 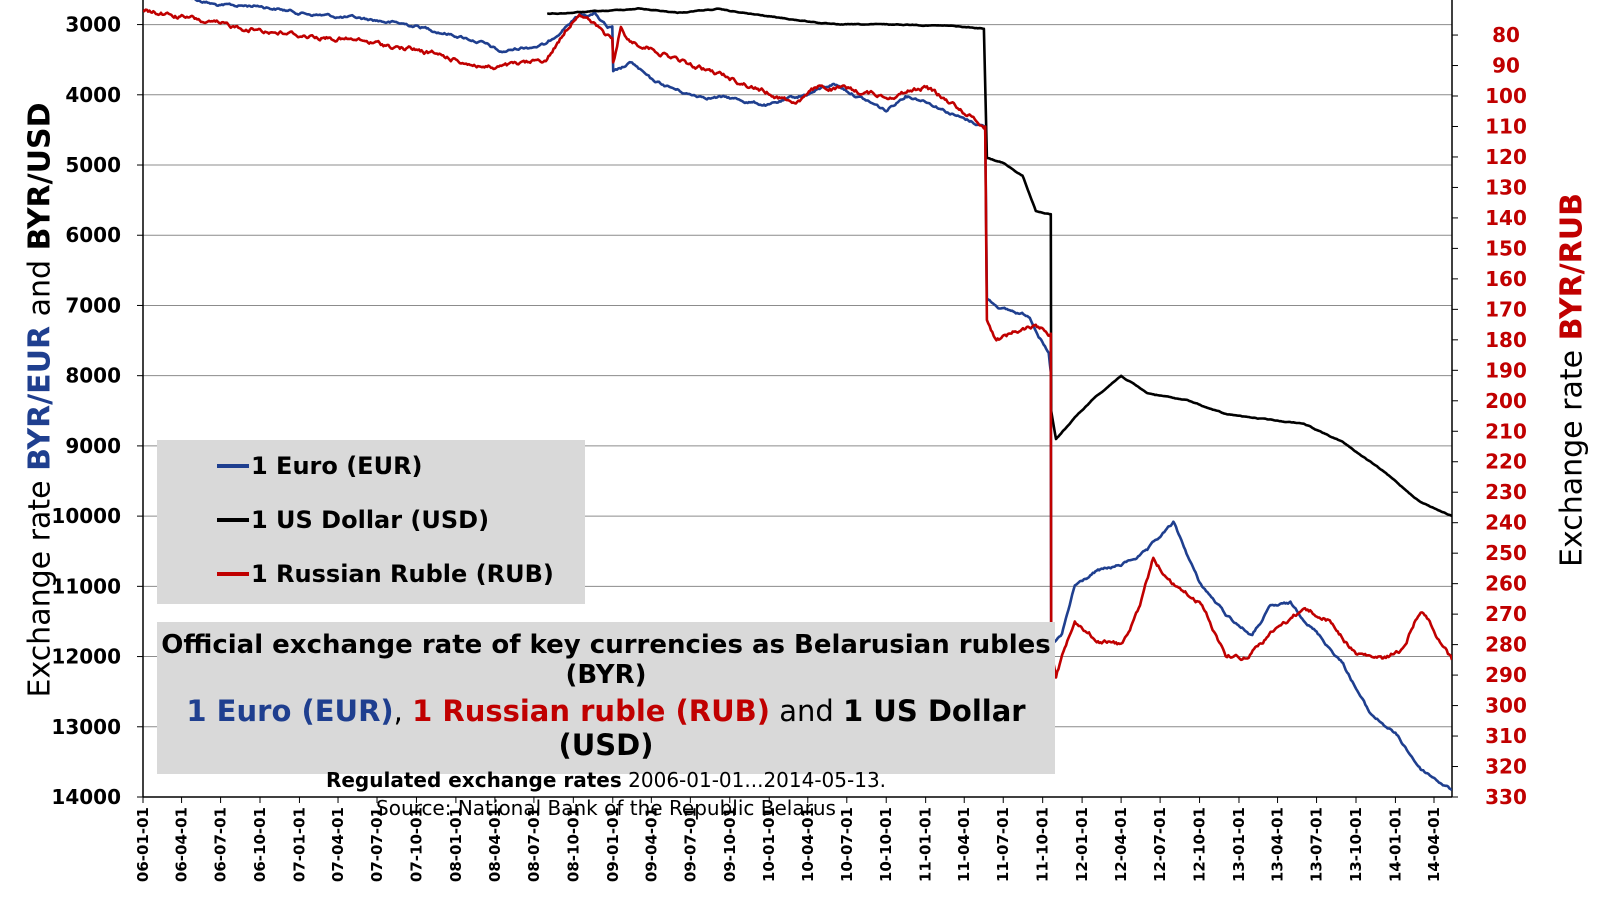 I want to click on x-tick-label: 14-01-01, so click(x=1395, y=844).